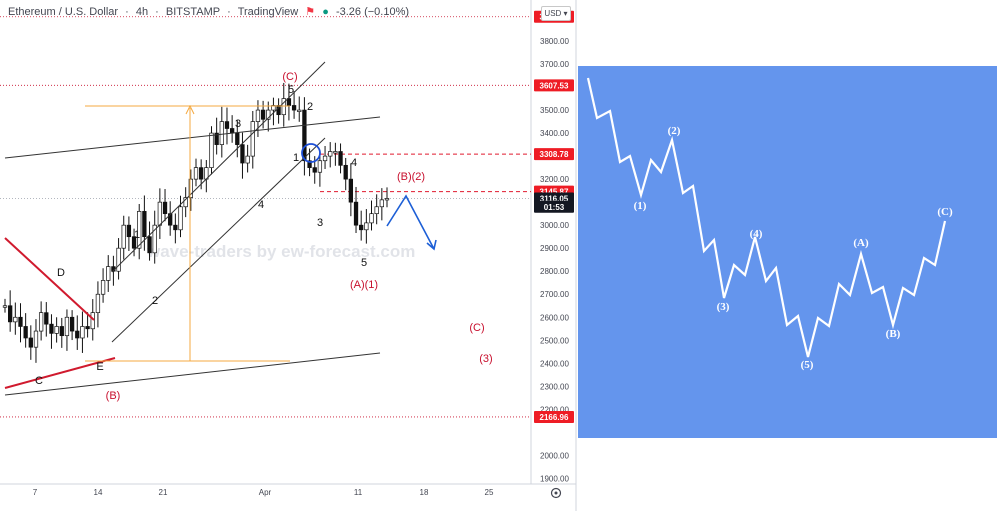 The image size is (997, 511). What do you see at coordinates (554, 41) in the screenshot?
I see `y-tick-label: 3800.00` at bounding box center [554, 41].